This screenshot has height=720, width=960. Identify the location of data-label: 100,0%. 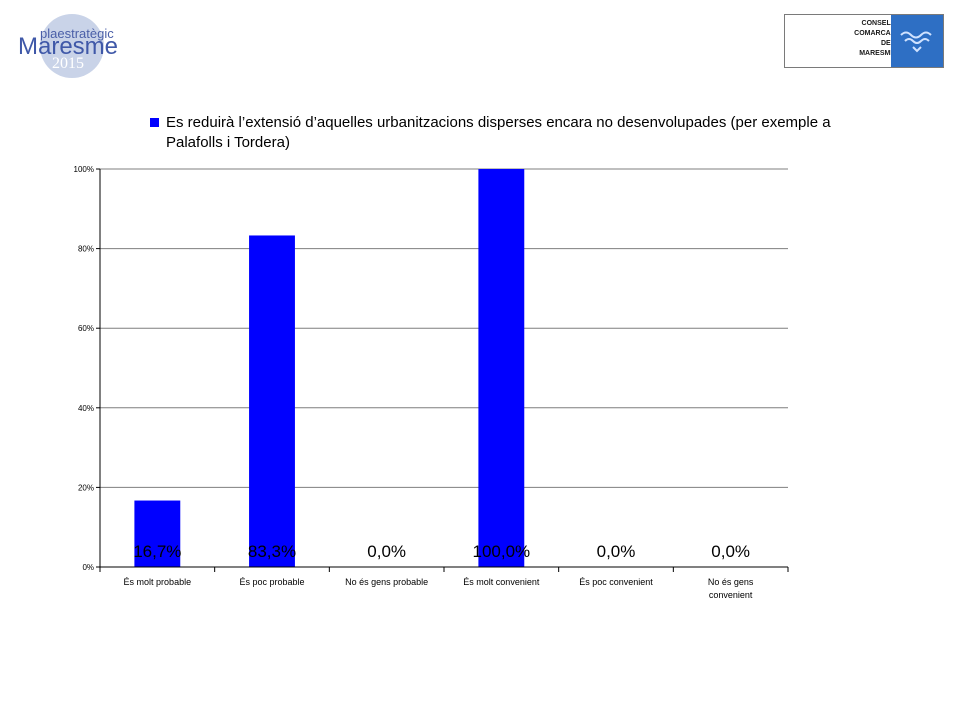
(501, 551).